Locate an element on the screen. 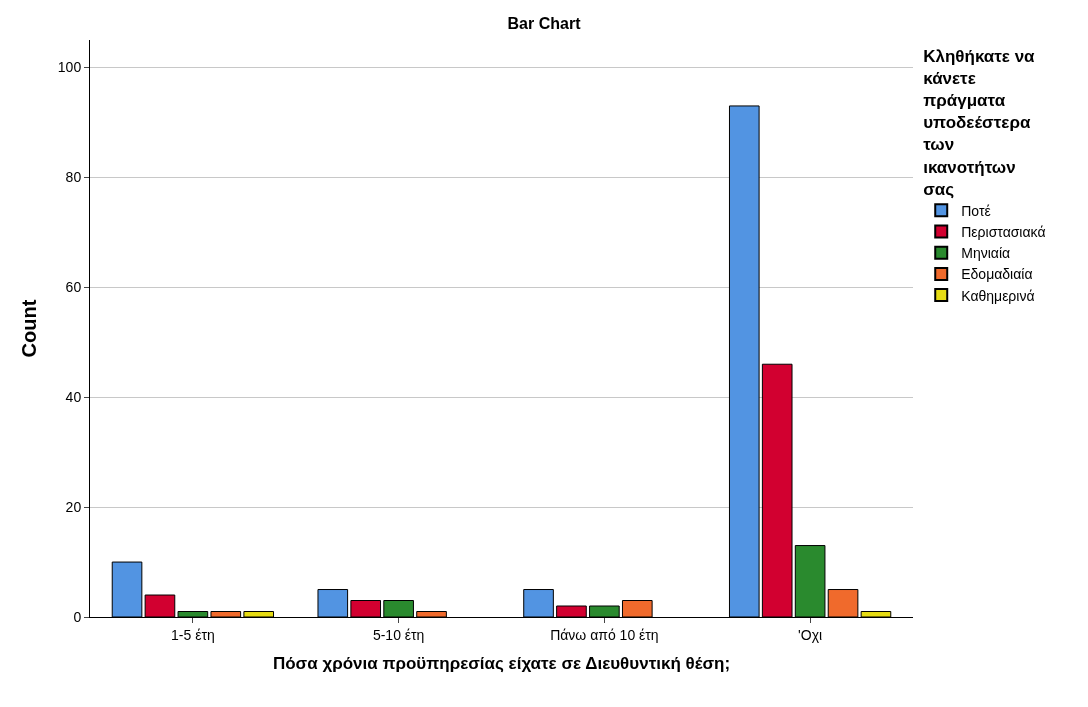  x-tick-label: 5-10 έτη is located at coordinates (398, 634).